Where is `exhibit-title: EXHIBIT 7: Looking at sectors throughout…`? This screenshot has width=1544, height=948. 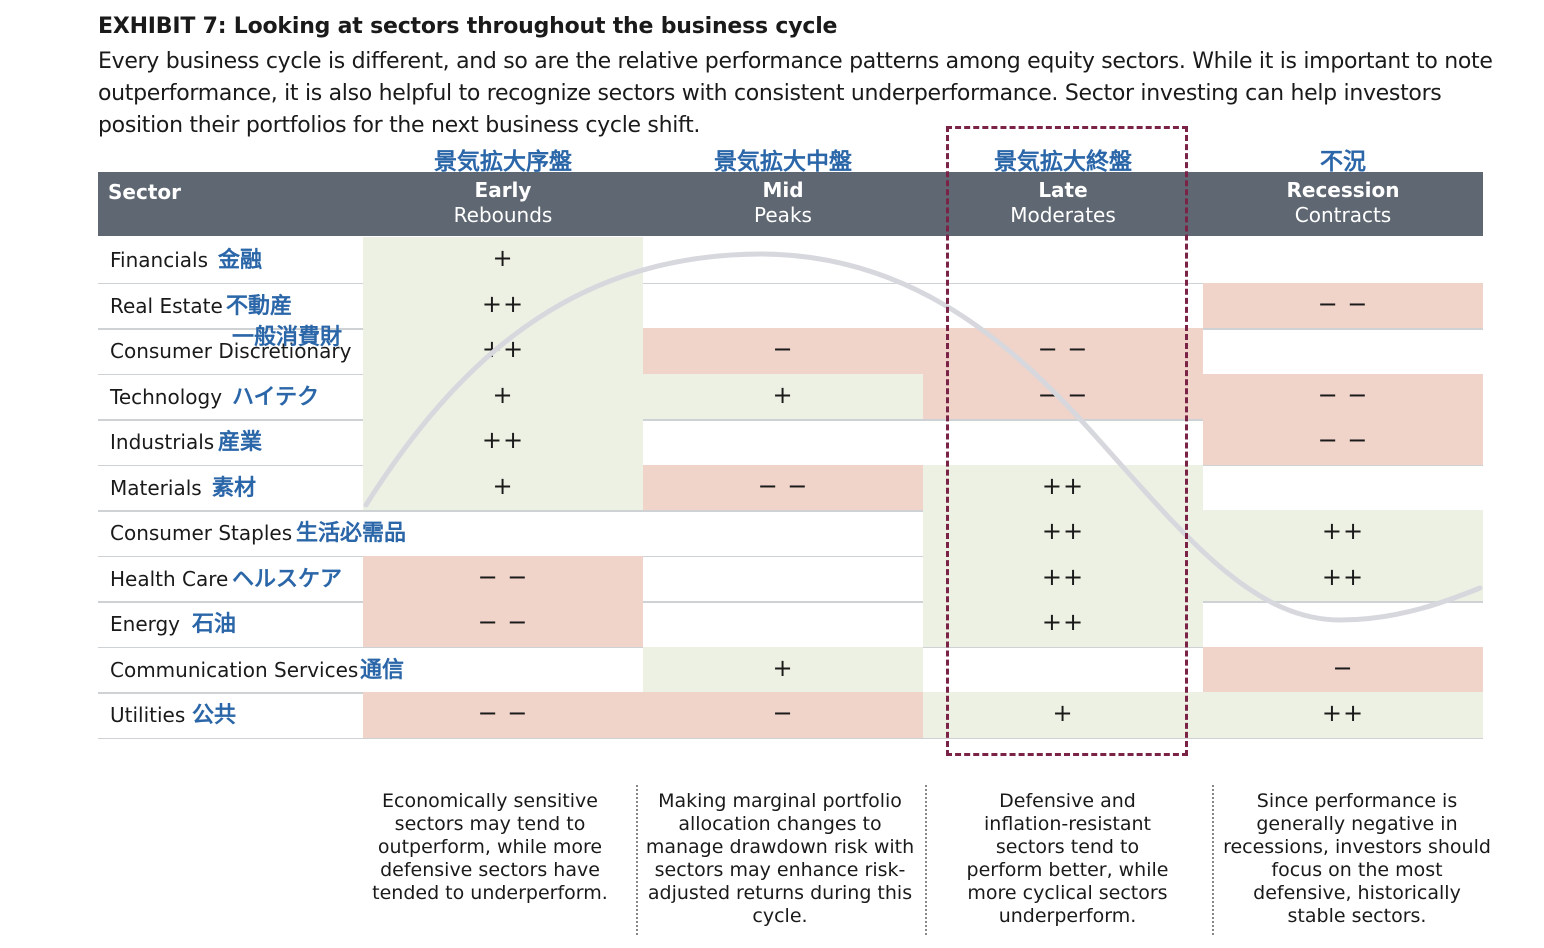 exhibit-title: EXHIBIT 7: Looking at sectors throughout… is located at coordinates (468, 26).